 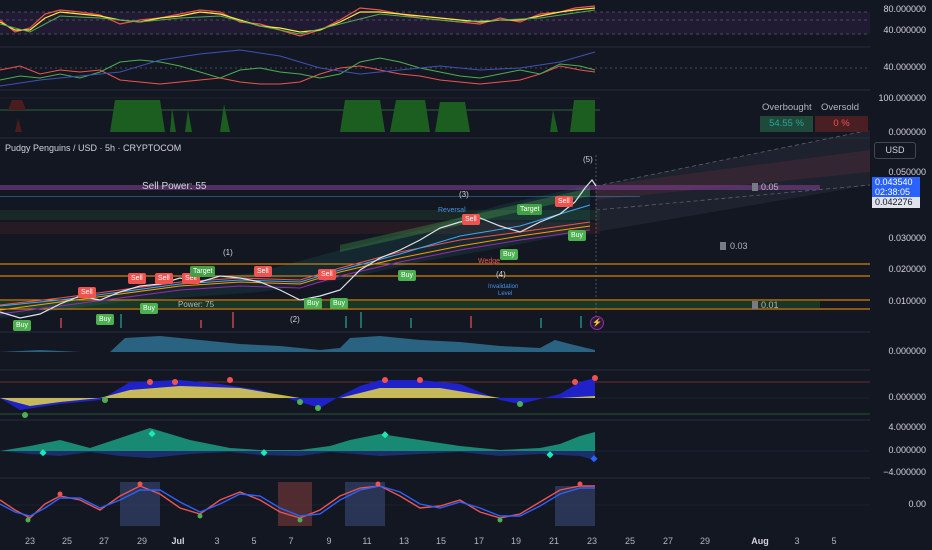 What do you see at coordinates (93, 148) in the screenshot?
I see `symbol-title: Pudgy Penguins / USD · 5h · CRYPTOCOM` at bounding box center [93, 148].